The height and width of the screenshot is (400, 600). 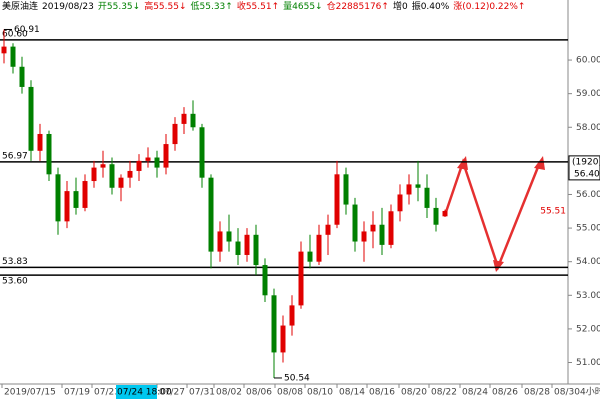 I want to click on price-box-label: 56.40, so click(x=587, y=174).